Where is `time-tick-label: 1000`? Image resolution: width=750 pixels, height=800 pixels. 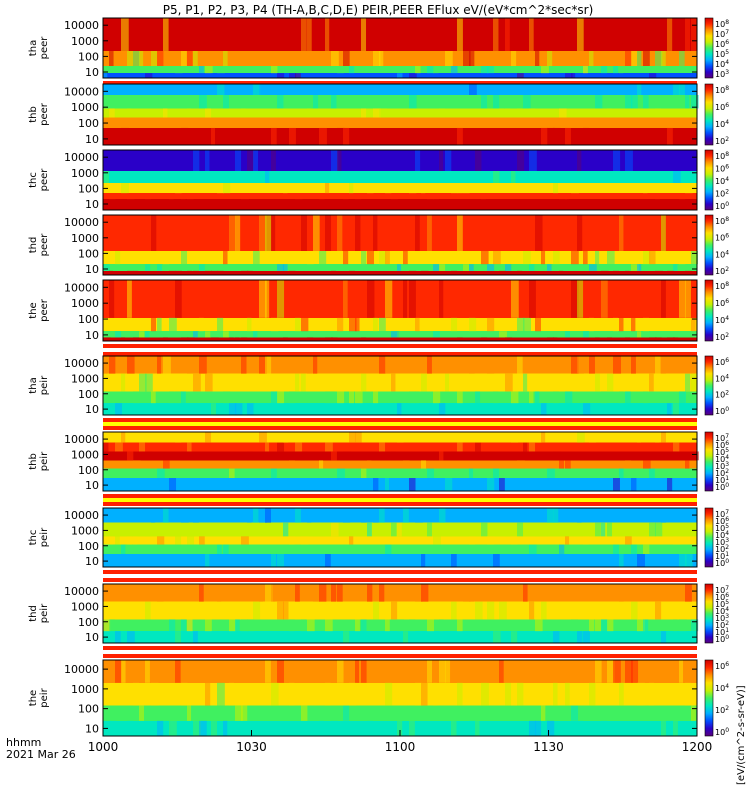 time-tick-label: 1000 is located at coordinates (103, 747).